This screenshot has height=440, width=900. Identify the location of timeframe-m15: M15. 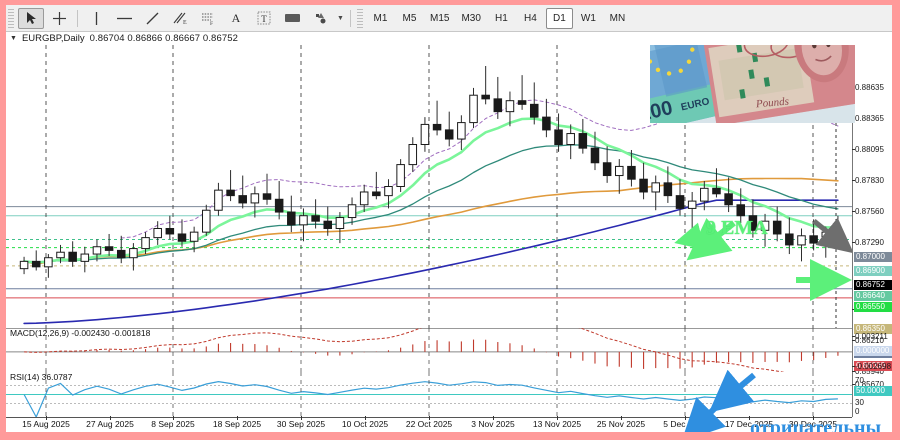
(439, 18).